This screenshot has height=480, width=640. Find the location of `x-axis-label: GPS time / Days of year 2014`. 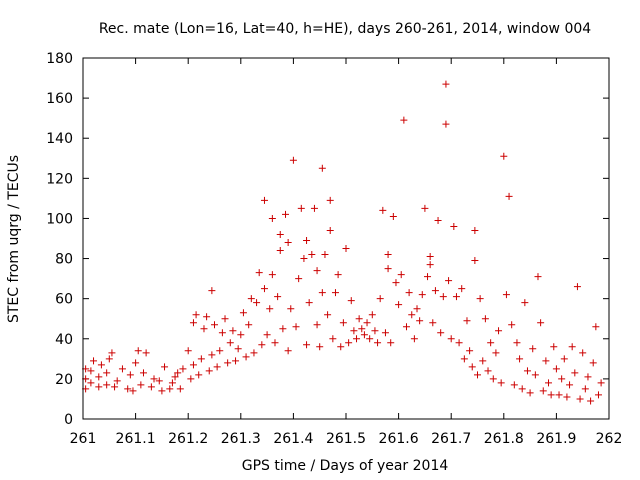

x-axis-label: GPS time / Days of year 2014 is located at coordinates (345, 466).